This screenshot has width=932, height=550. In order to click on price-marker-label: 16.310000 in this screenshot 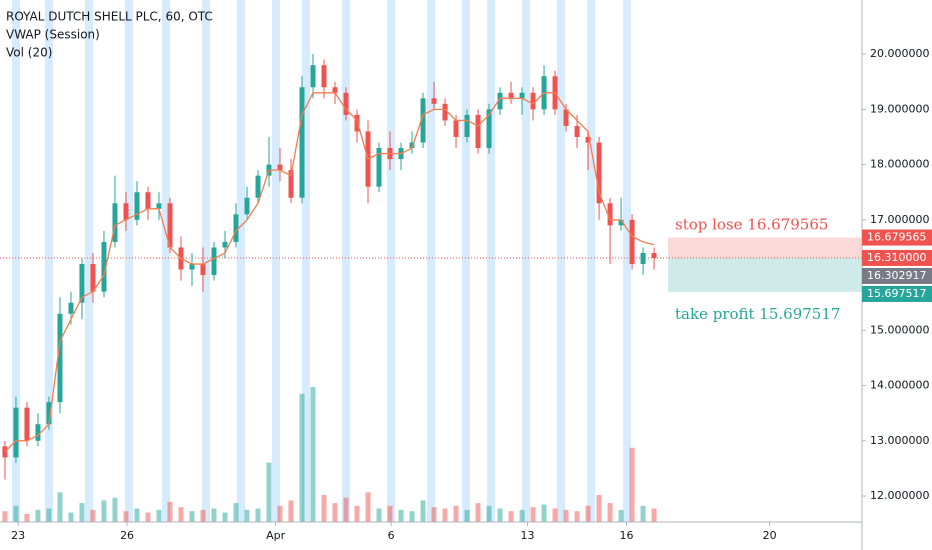, I will do `click(897, 257)`.